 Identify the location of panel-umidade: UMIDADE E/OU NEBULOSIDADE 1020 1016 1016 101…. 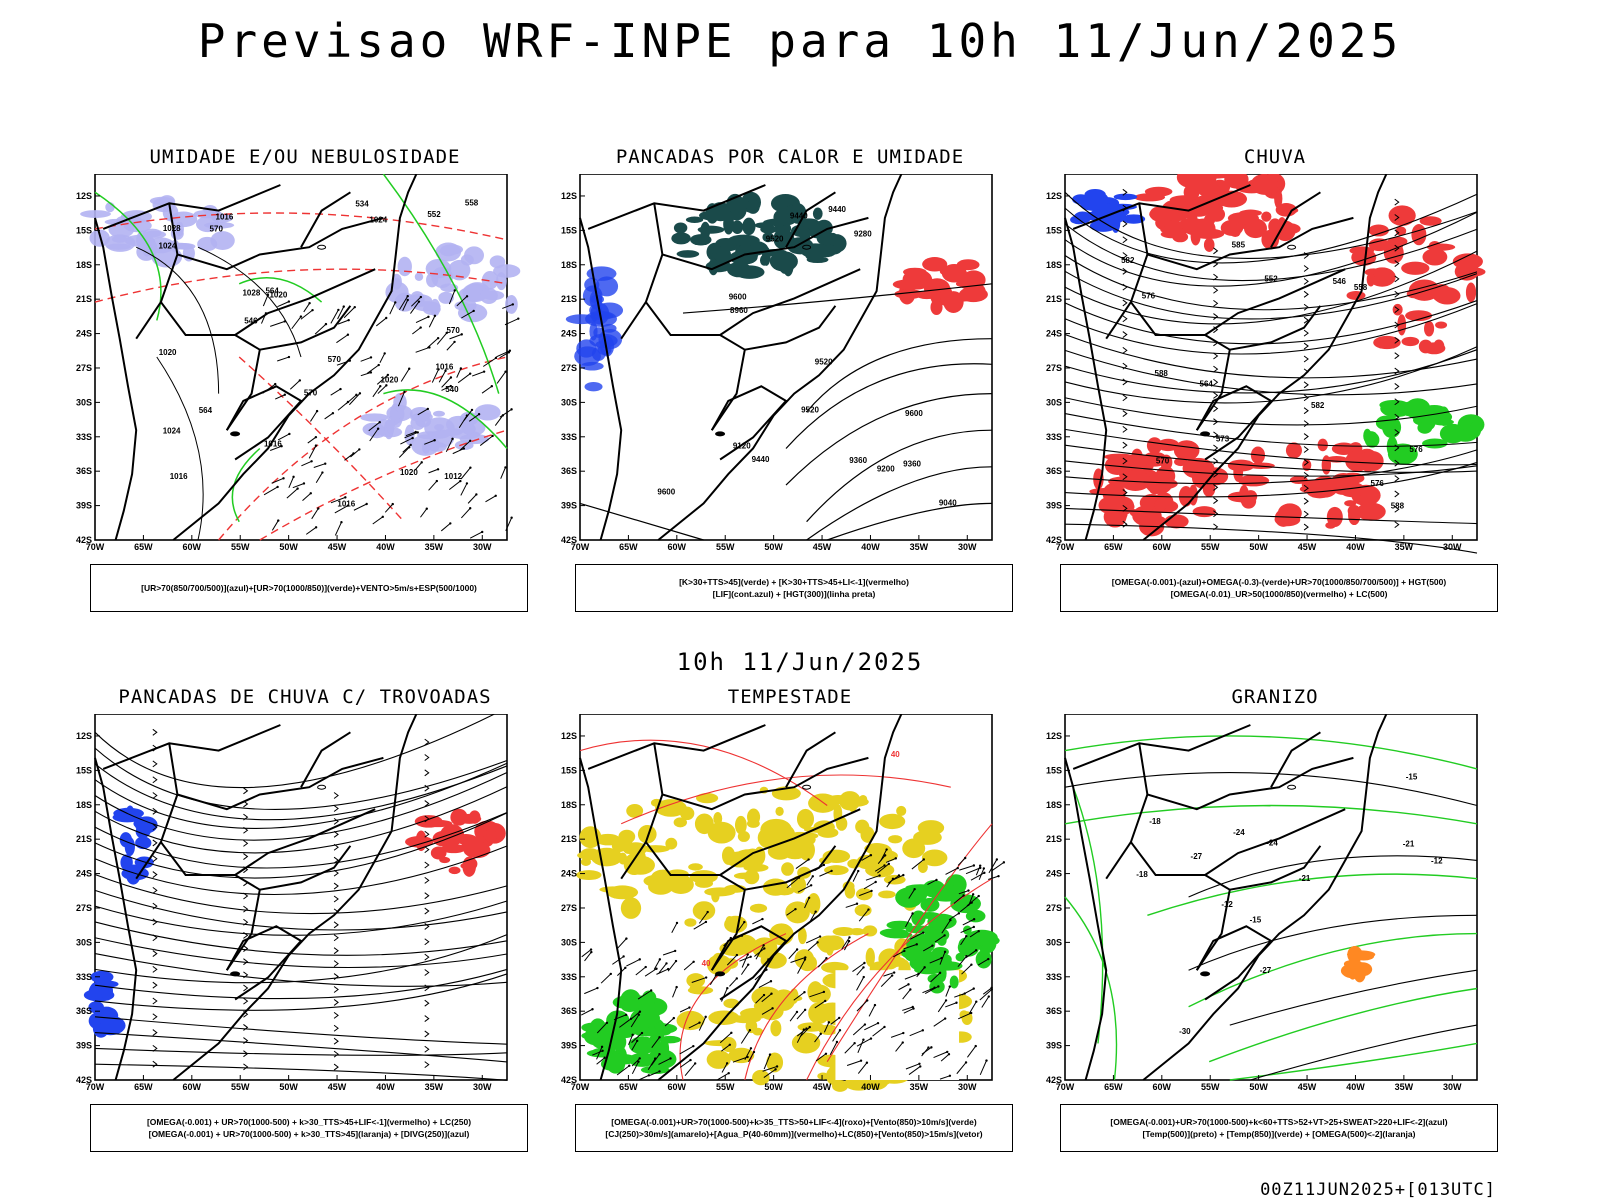
(305, 396).